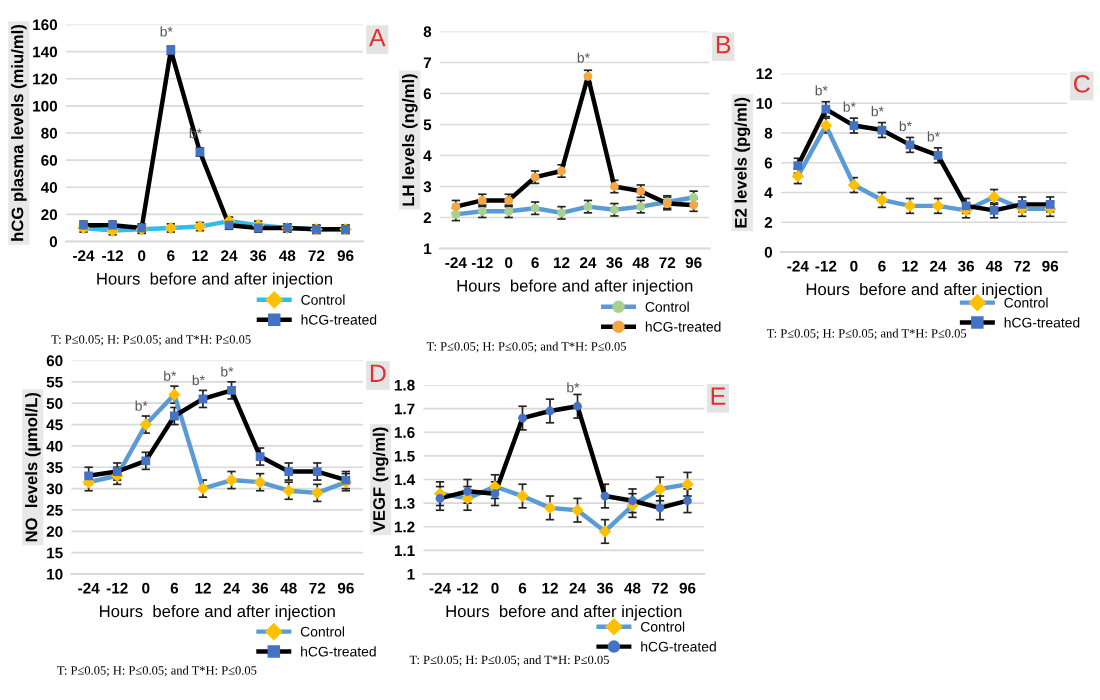 The height and width of the screenshot is (700, 1100). Describe the element at coordinates (723, 44) in the screenshot. I see `chart-title: B` at that location.